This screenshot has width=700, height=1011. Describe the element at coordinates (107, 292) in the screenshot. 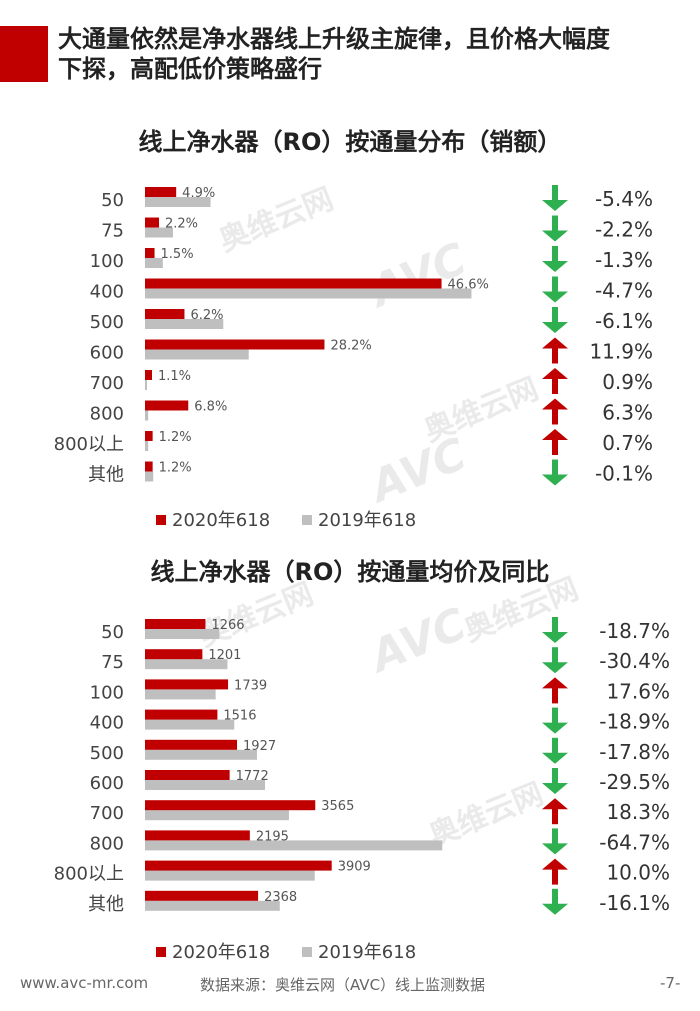

I see `category-label: 400` at that location.